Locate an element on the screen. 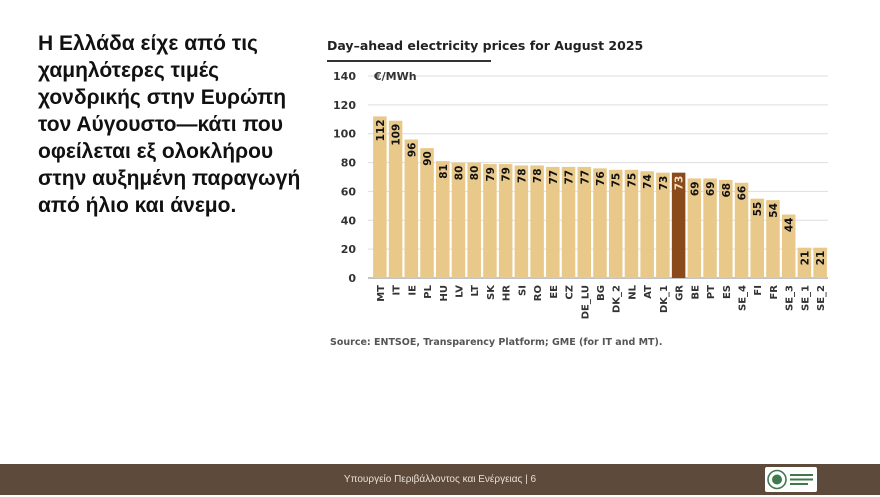  data-label: 55 is located at coordinates (758, 209).